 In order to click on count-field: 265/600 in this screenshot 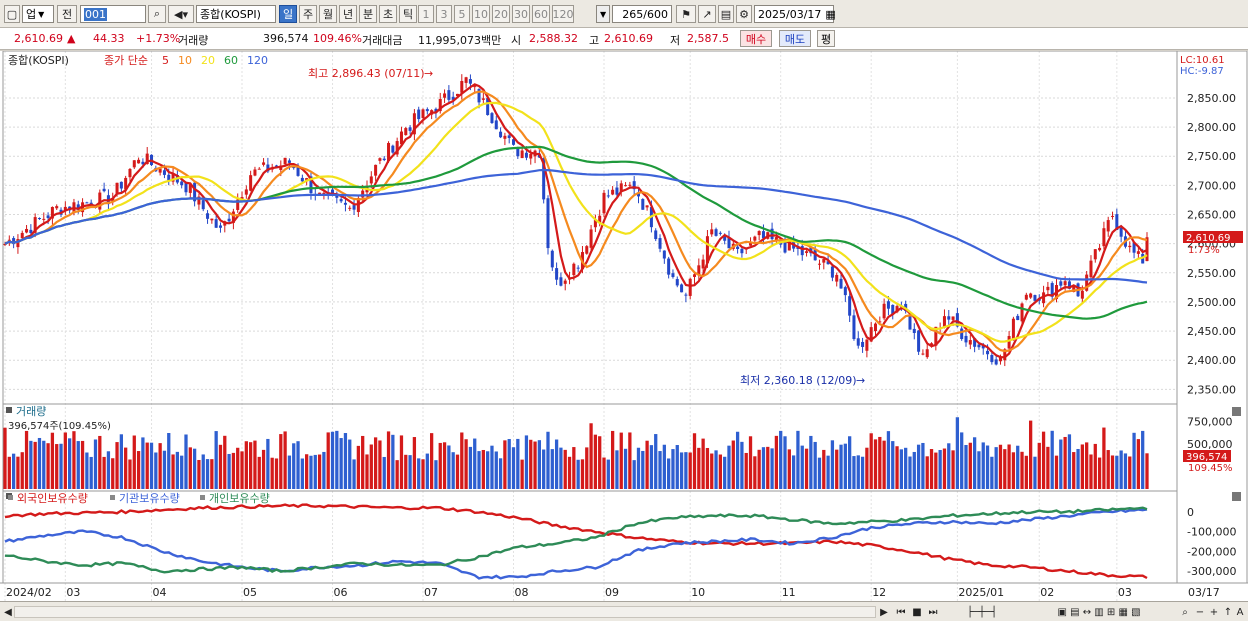, I will do `click(642, 14)`.